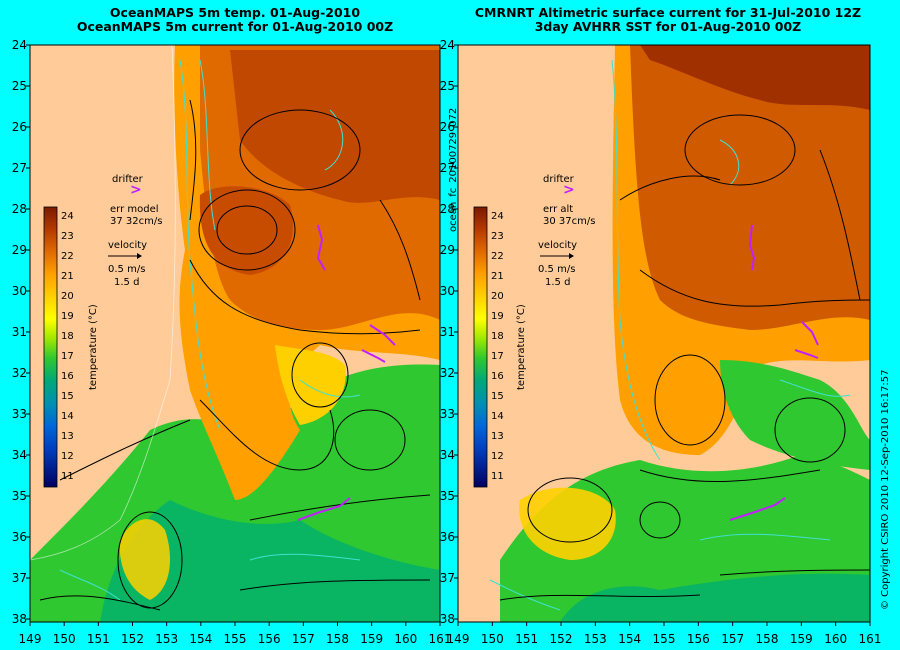 The image size is (900, 650). What do you see at coordinates (67, 336) in the screenshot?
I see `left-colorbar-tick-label: 18` at bounding box center [67, 336].